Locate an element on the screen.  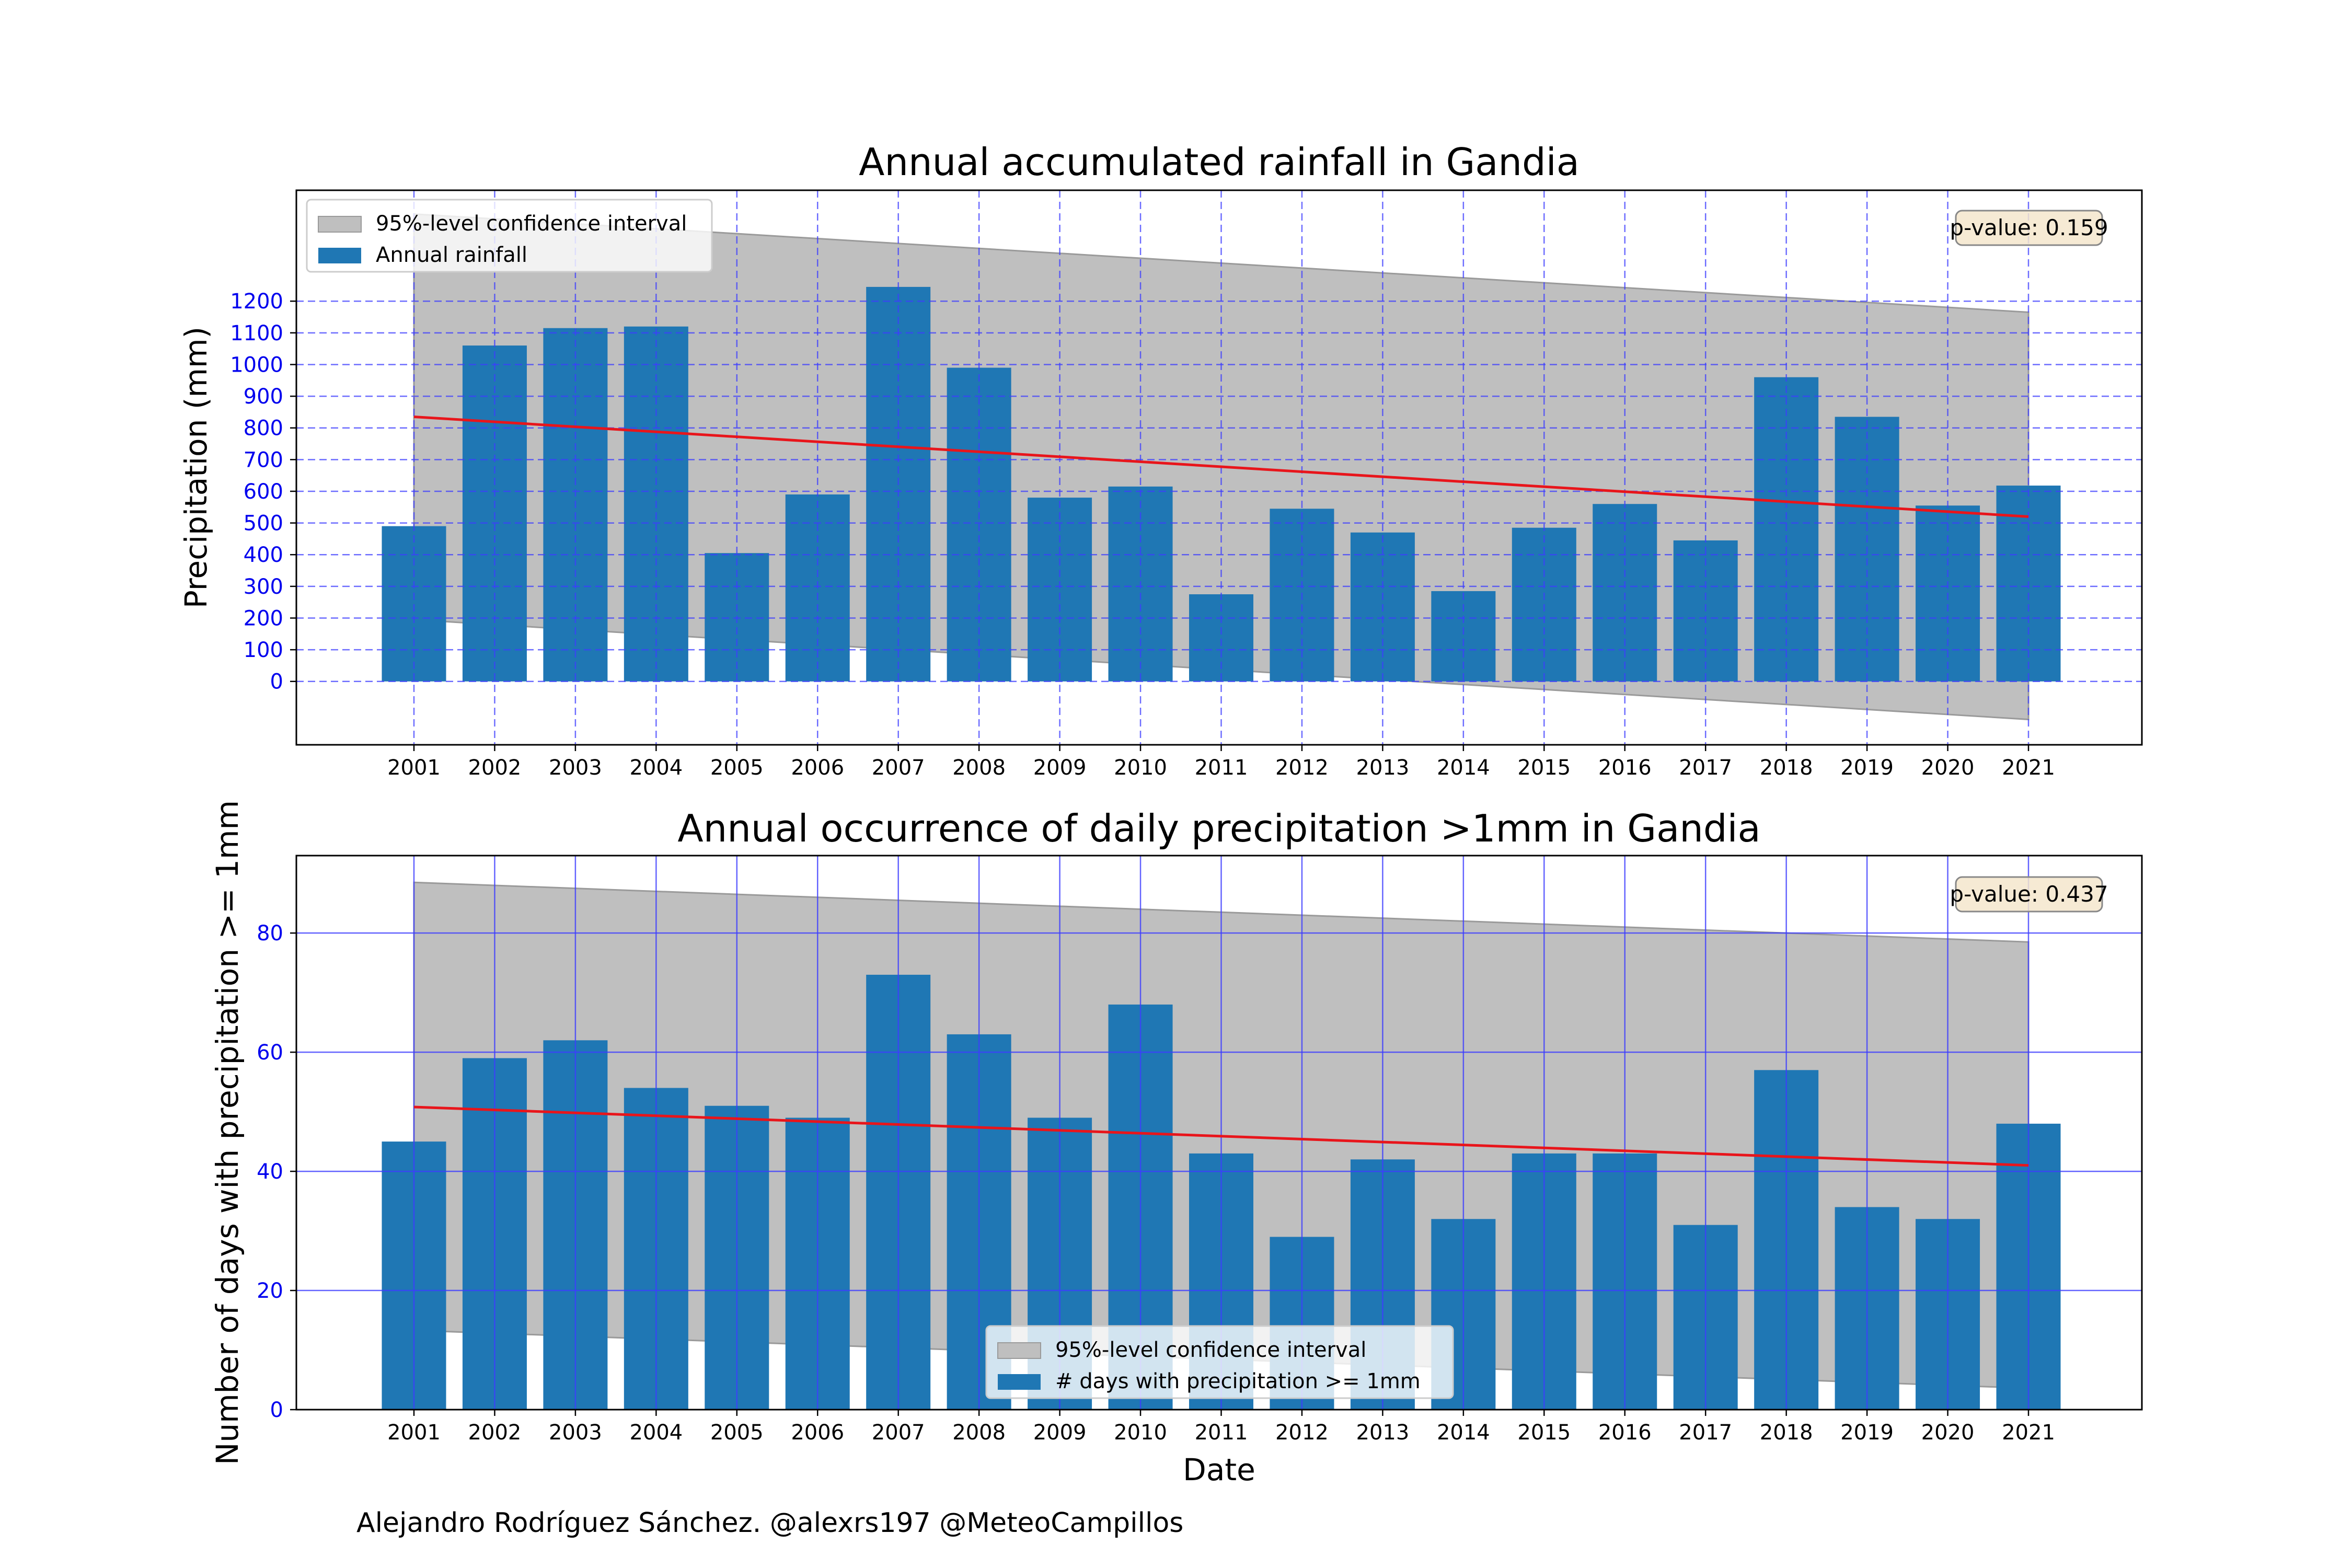
y-tick-label: 400 is located at coordinates (263, 555).